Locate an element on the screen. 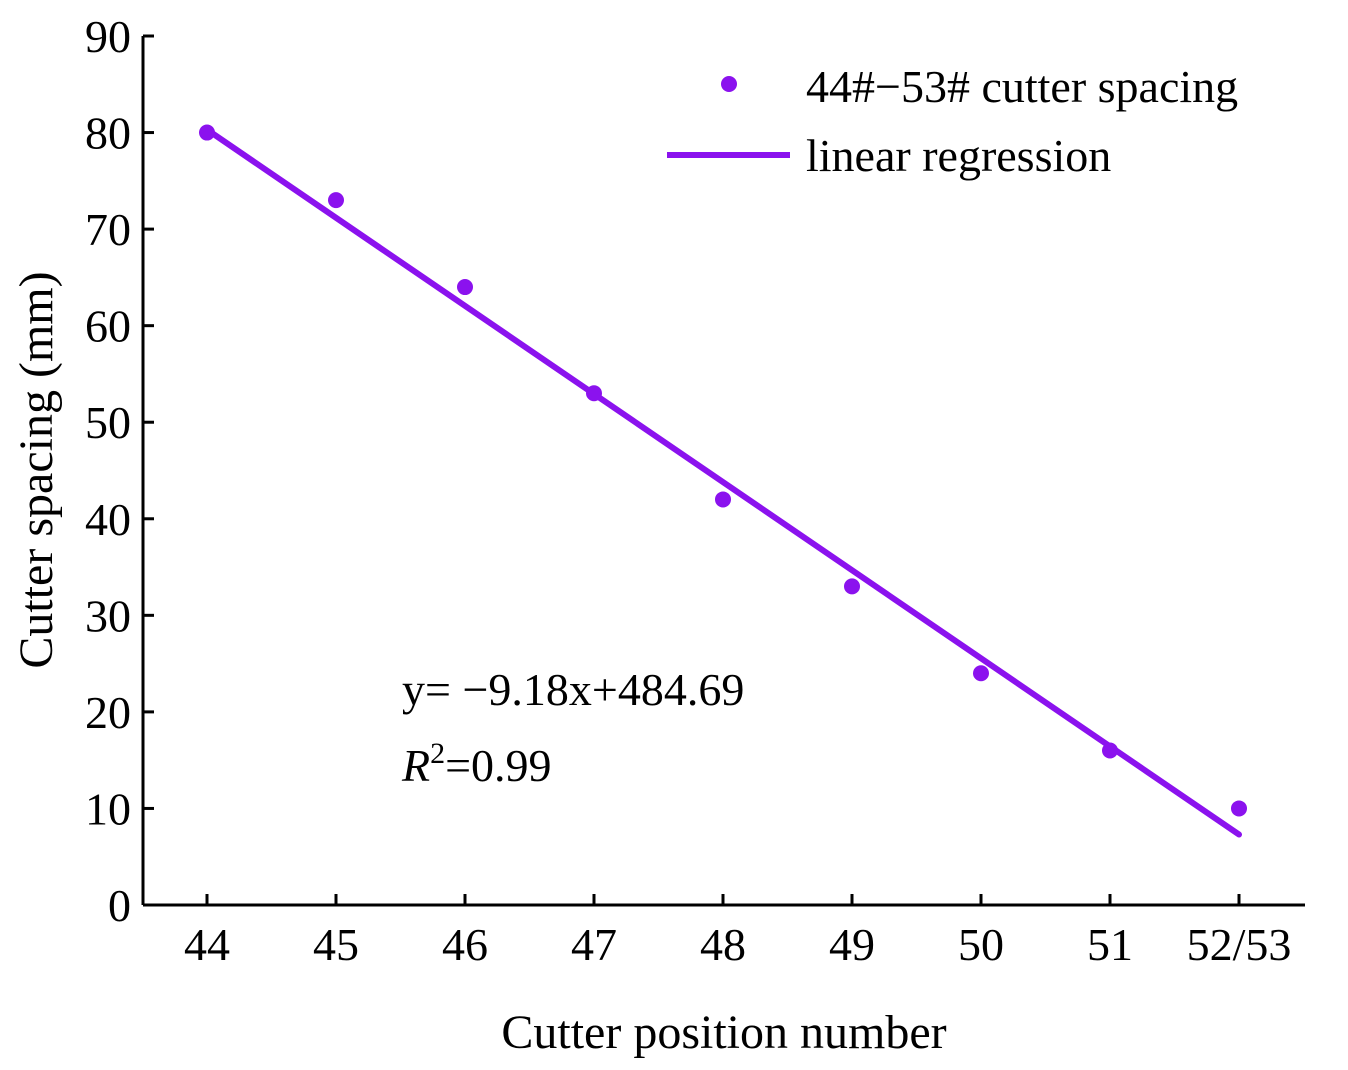 This screenshot has height=1070, width=1348. x-tick-label-49: 49 is located at coordinates (852, 944).